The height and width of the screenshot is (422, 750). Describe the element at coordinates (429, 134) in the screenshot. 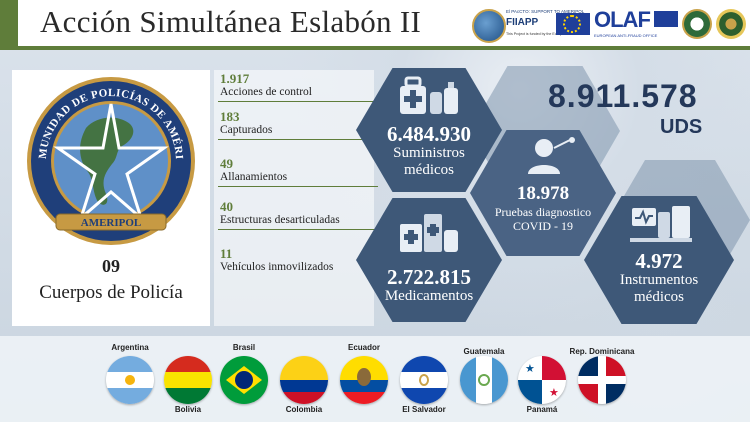

I see `suministros-value: 6.484.930` at that location.